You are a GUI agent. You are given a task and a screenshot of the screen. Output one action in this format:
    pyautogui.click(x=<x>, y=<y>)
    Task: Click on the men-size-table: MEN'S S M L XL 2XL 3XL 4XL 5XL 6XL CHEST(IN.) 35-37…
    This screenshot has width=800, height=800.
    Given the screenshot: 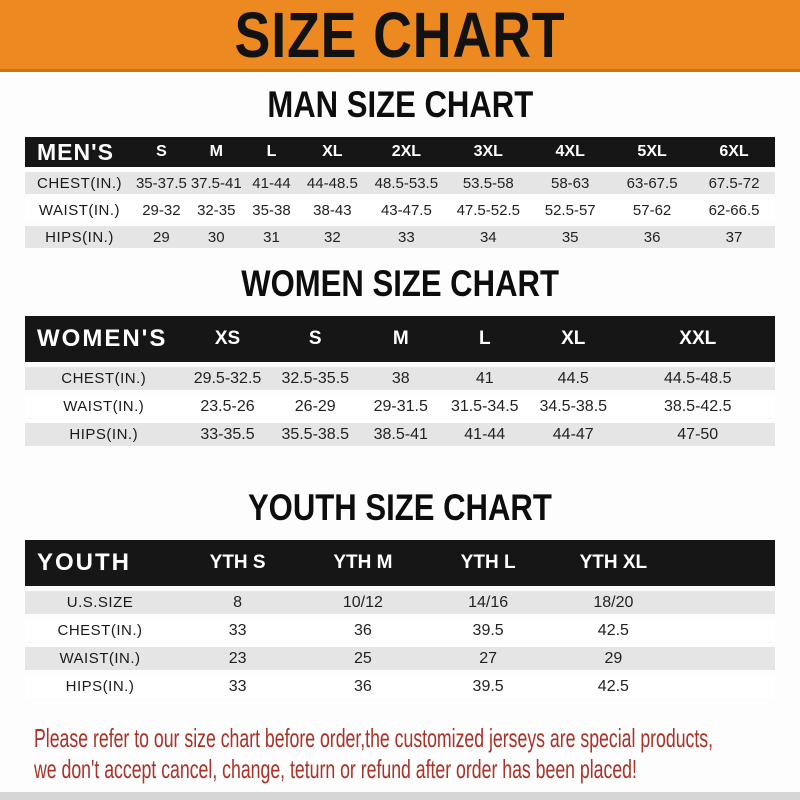 What is the action you would take?
    pyautogui.click(x=400, y=192)
    